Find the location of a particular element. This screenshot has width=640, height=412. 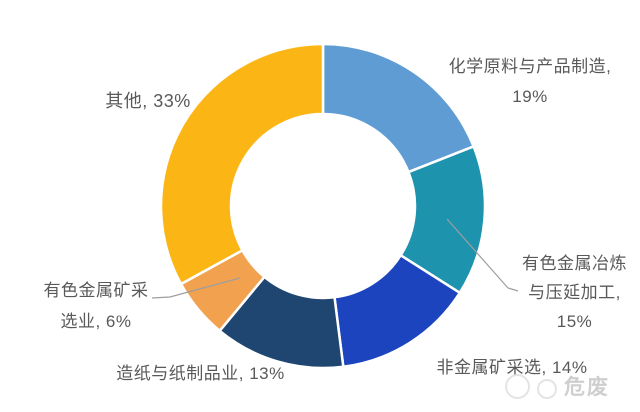

slice-label-line: 其他, 33% is located at coordinates (148, 101).